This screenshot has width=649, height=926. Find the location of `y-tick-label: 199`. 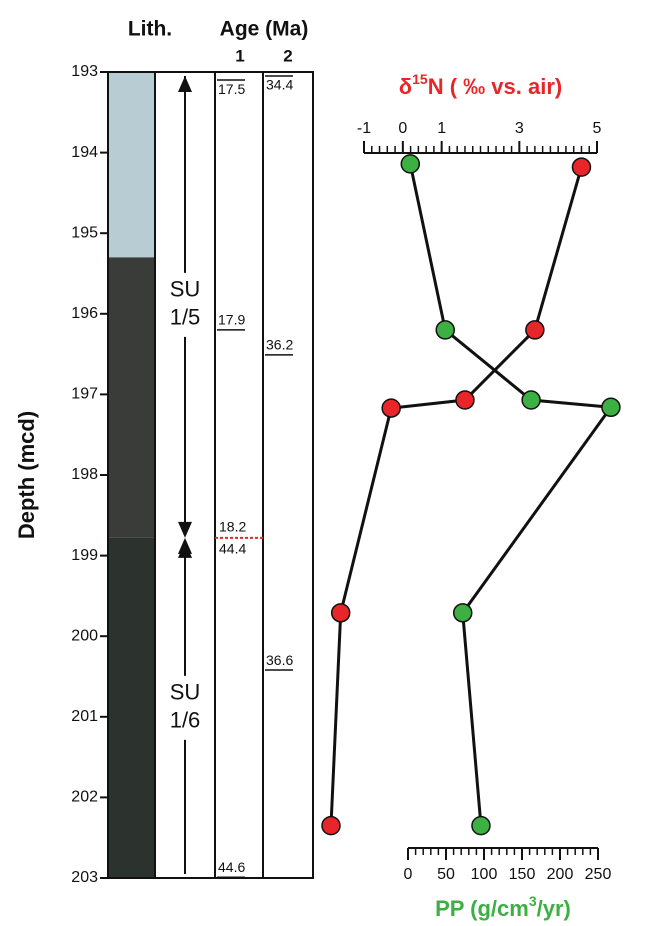

y-tick-label: 199 is located at coordinates (84, 555).